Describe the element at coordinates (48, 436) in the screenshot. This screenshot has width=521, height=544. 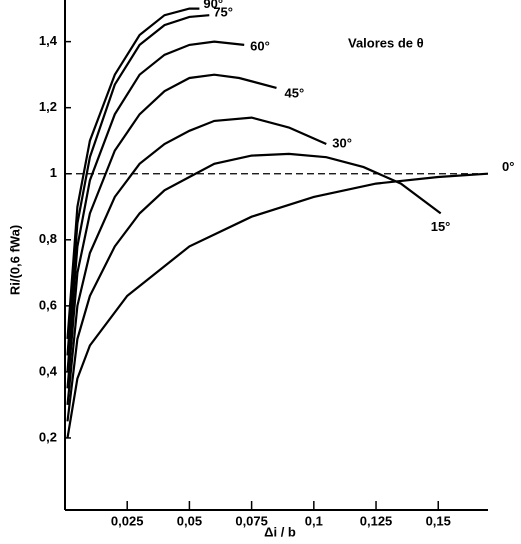
I see `y-tick-label: 0,2` at that location.